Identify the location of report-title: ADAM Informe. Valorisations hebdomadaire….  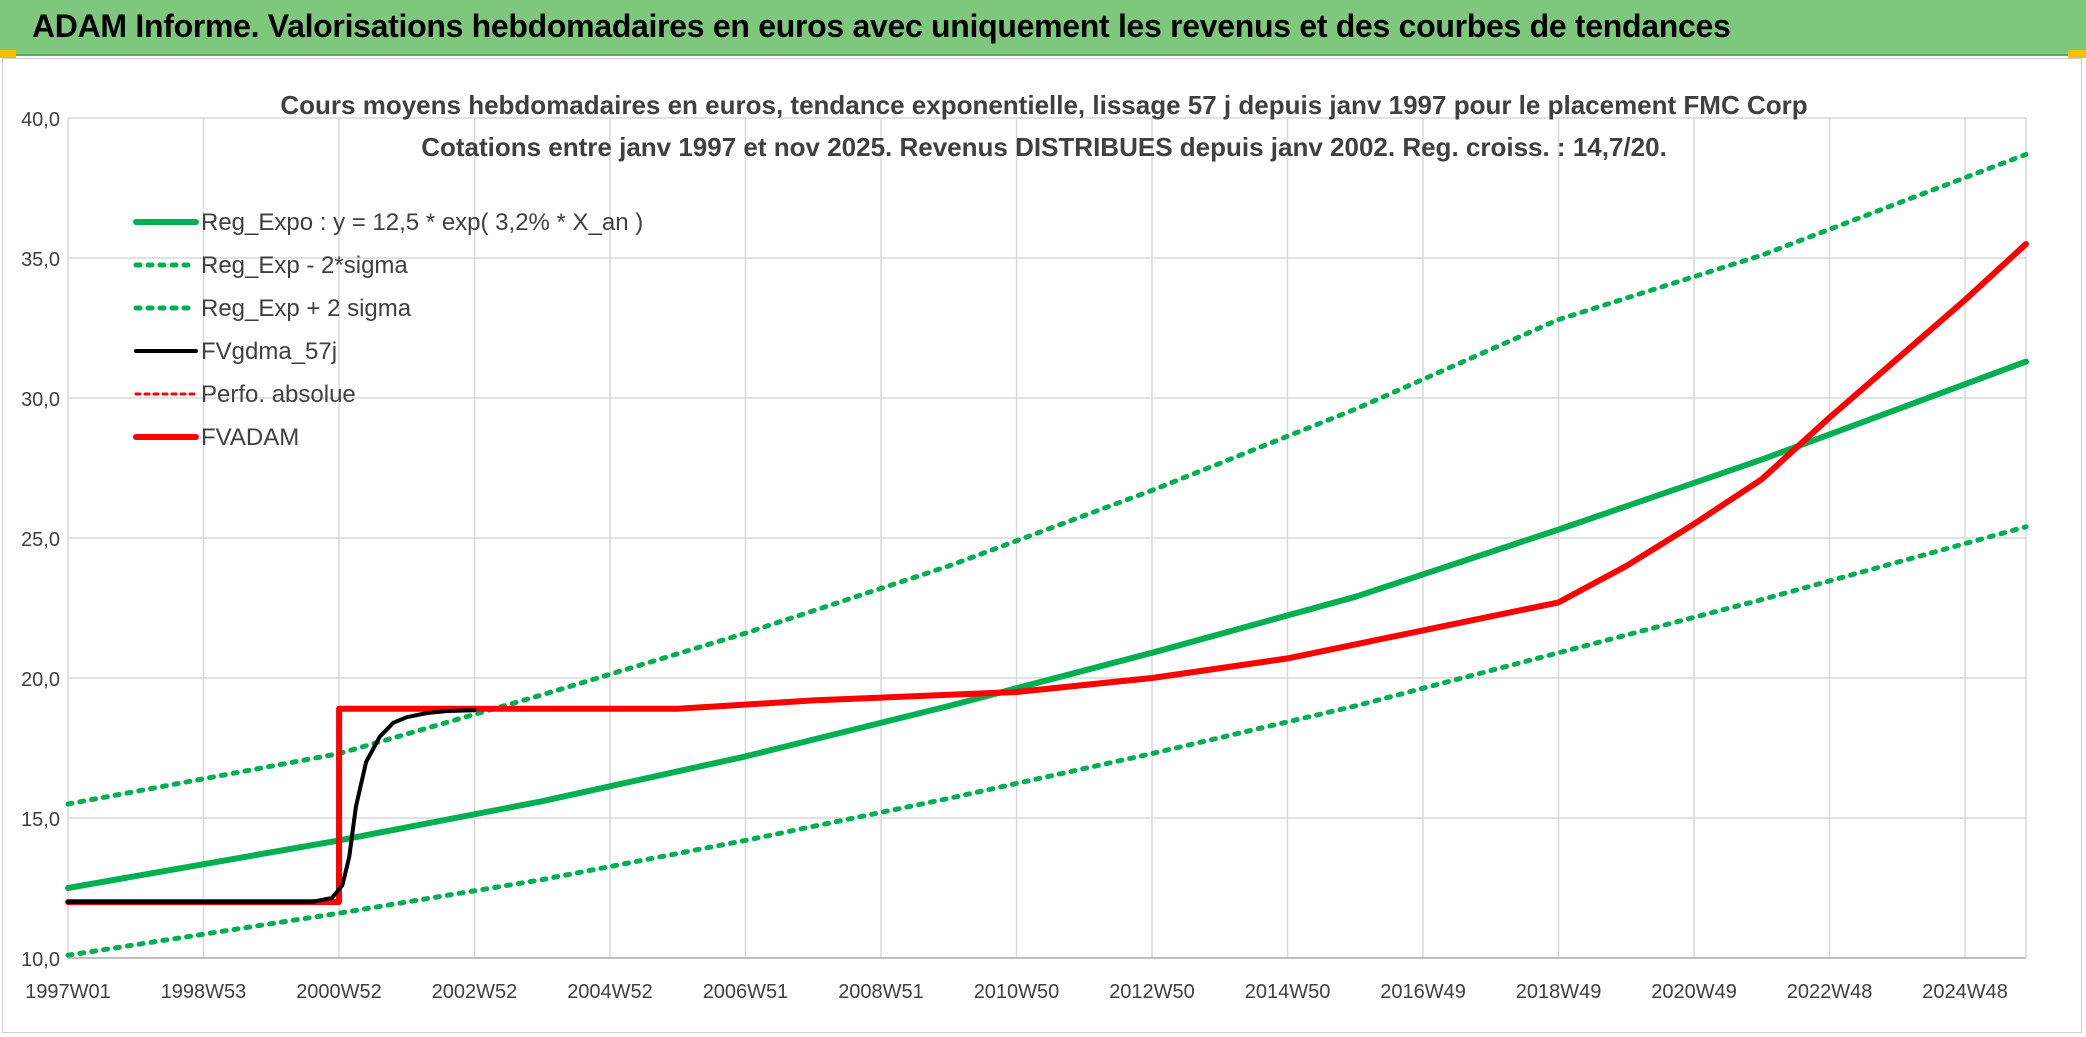
(881, 26).